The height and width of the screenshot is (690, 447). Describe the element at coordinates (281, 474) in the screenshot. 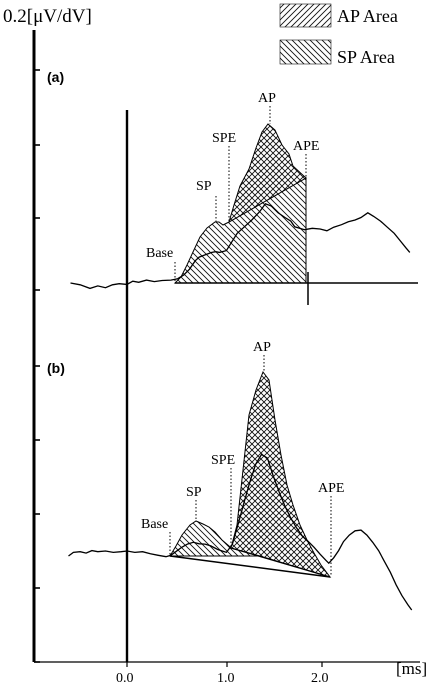

I see `panel-b-ap-area` at that location.